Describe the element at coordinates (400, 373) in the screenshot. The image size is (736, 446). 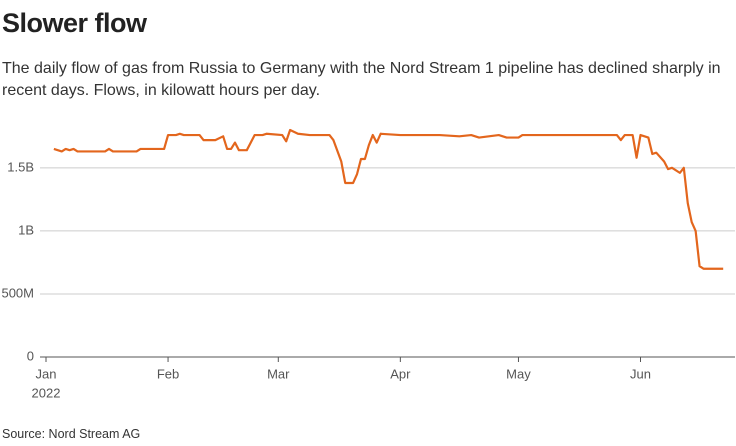
I see `x-tick-label: Apr` at that location.